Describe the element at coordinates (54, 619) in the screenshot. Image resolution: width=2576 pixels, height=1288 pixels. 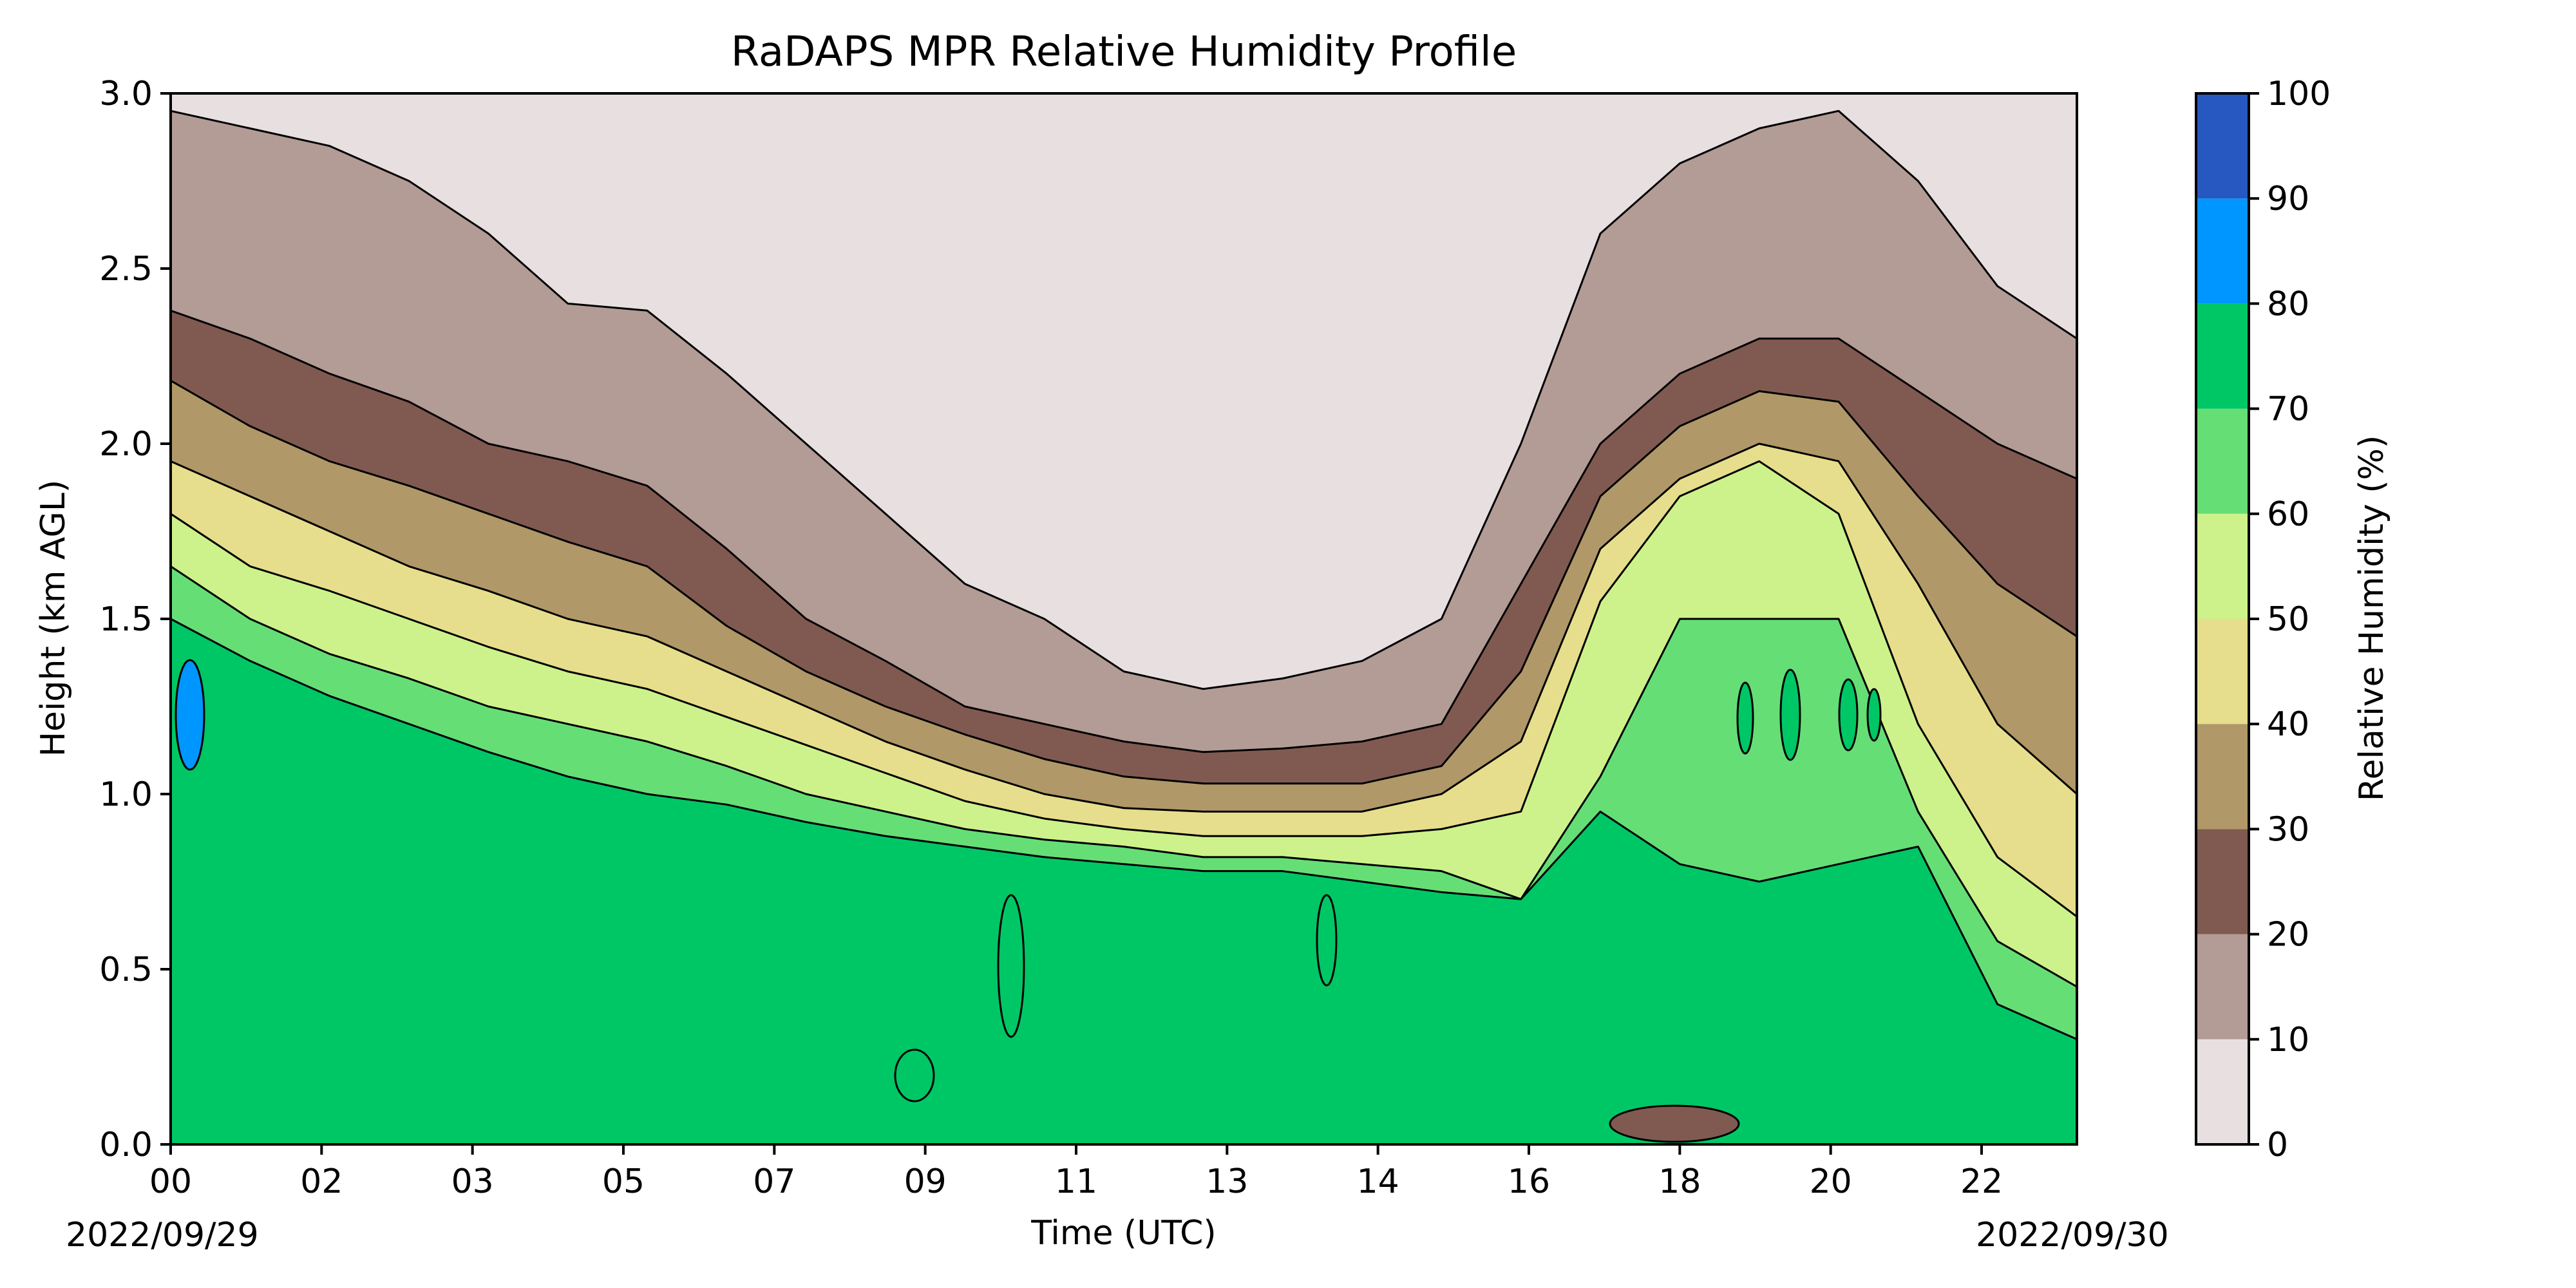
I see `y-axis-label: Height (km AGL)` at that location.